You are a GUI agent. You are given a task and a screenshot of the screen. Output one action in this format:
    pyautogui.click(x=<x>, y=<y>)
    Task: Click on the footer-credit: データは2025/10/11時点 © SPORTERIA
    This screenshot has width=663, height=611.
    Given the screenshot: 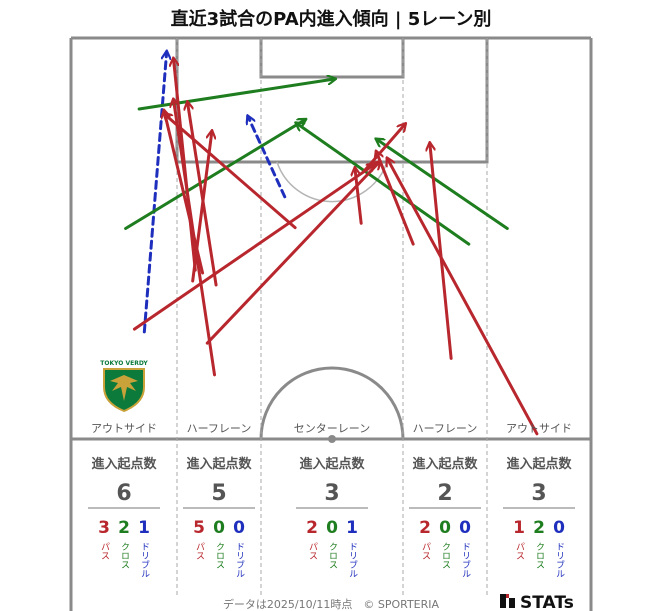 What is the action you would take?
    pyautogui.click(x=331, y=604)
    